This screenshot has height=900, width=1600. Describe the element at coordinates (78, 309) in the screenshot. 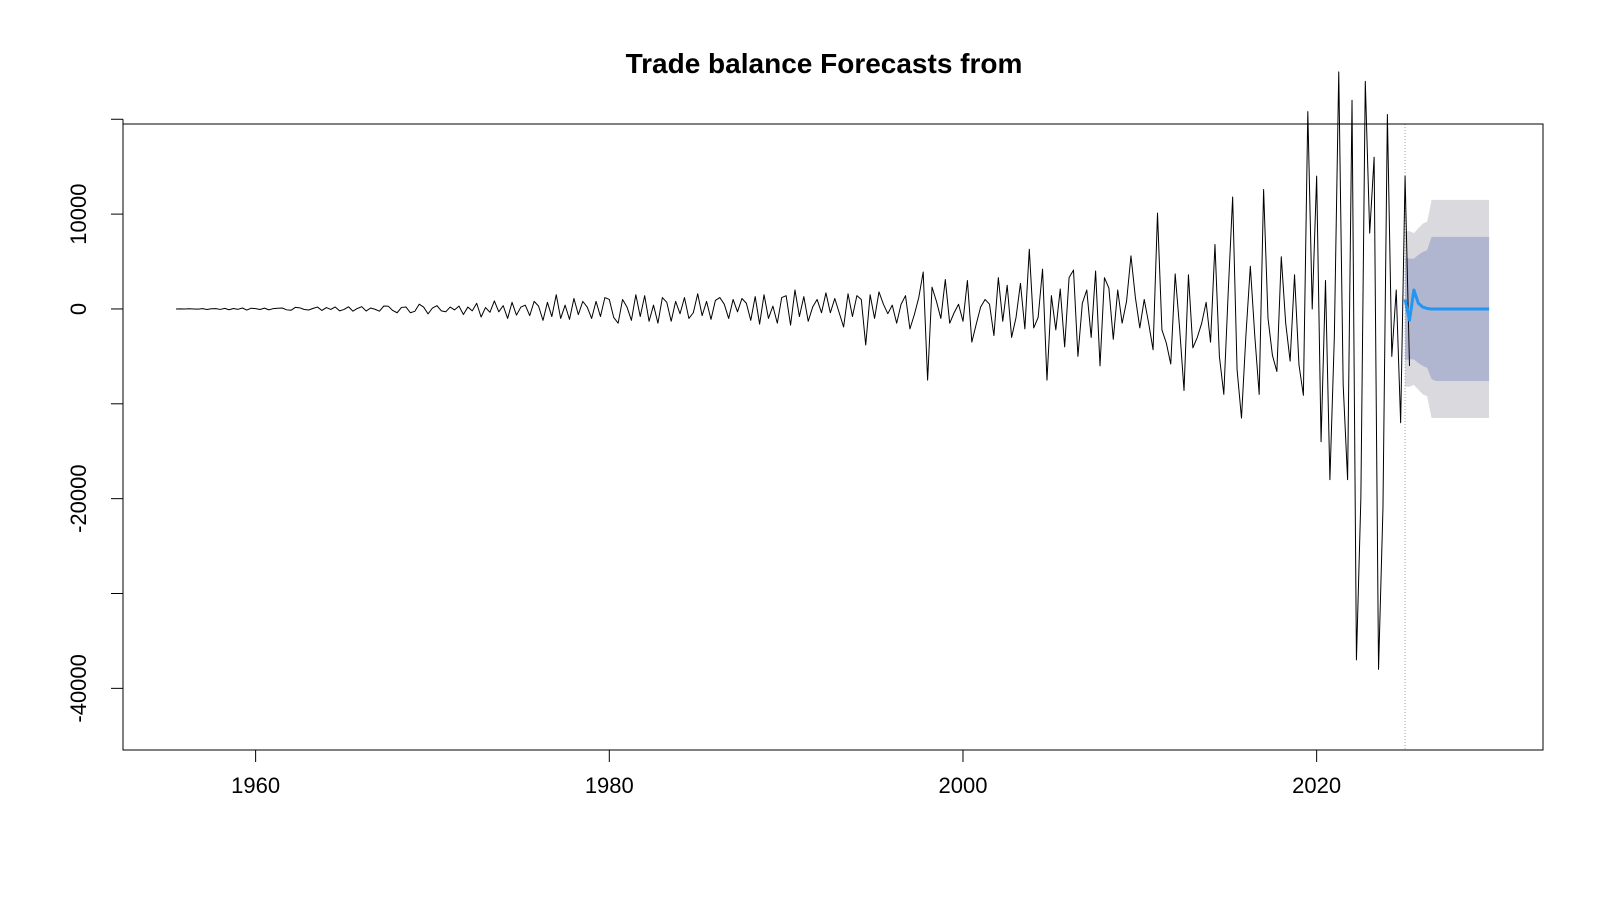

I see `y-tick-label: 0` at that location.